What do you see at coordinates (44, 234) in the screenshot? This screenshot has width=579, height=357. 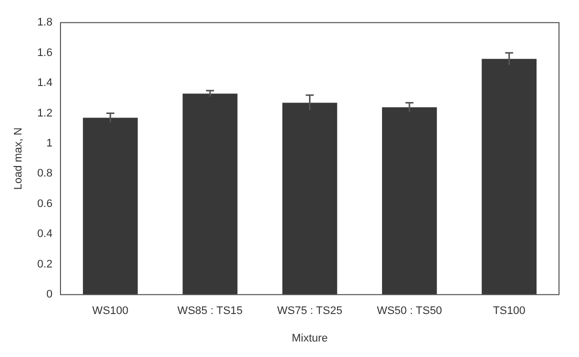 I see `y-tick-label: 0.4` at bounding box center [44, 234].